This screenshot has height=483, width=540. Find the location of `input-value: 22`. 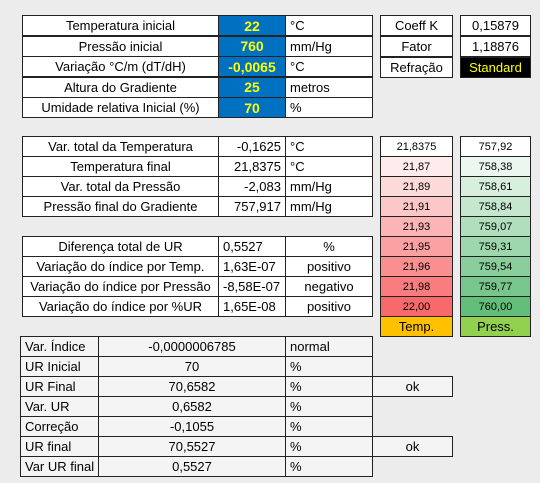

input-value: 22 is located at coordinates (252, 25).